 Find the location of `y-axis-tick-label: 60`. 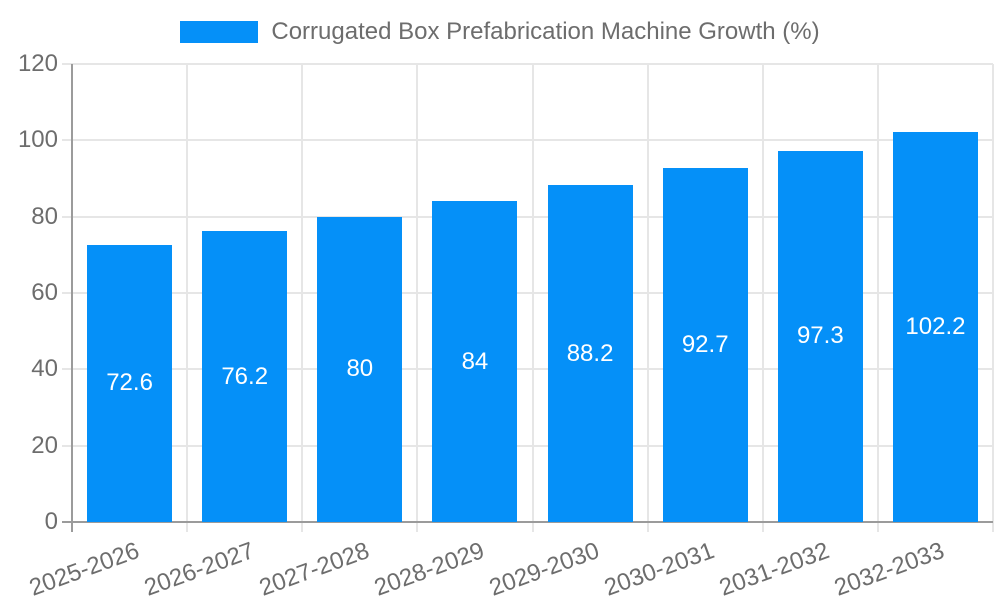

y-axis-tick-label: 60 is located at coordinates (44, 292).